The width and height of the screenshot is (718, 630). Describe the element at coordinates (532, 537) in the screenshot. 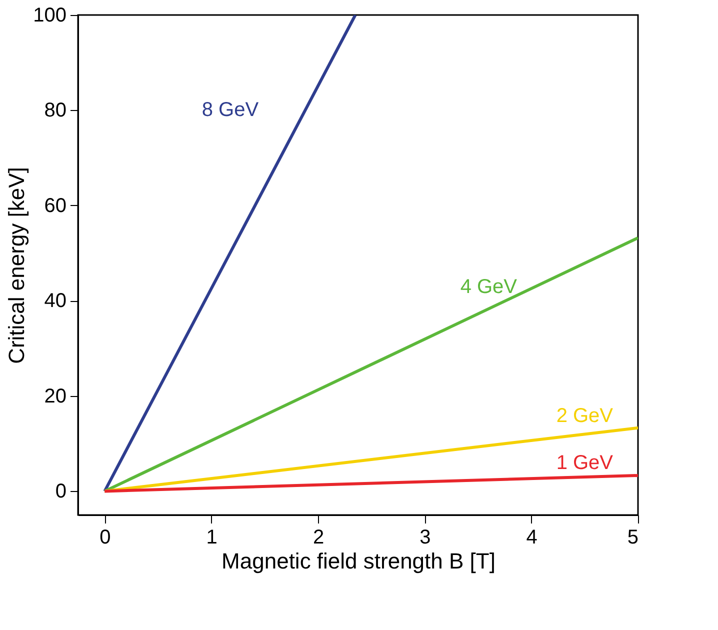

I see `x-tick-label: 4` at that location.